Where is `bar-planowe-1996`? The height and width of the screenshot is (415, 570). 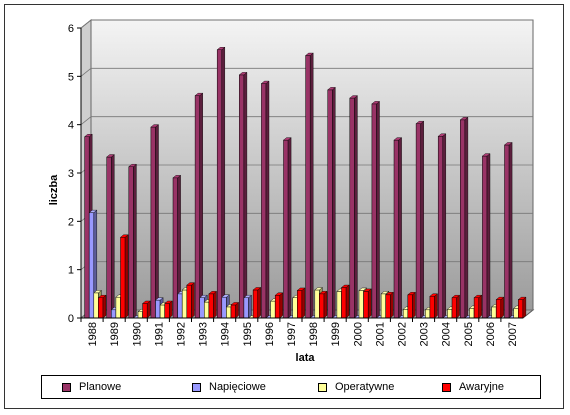
bar-planowe-1996 is located at coordinates (265, 199).